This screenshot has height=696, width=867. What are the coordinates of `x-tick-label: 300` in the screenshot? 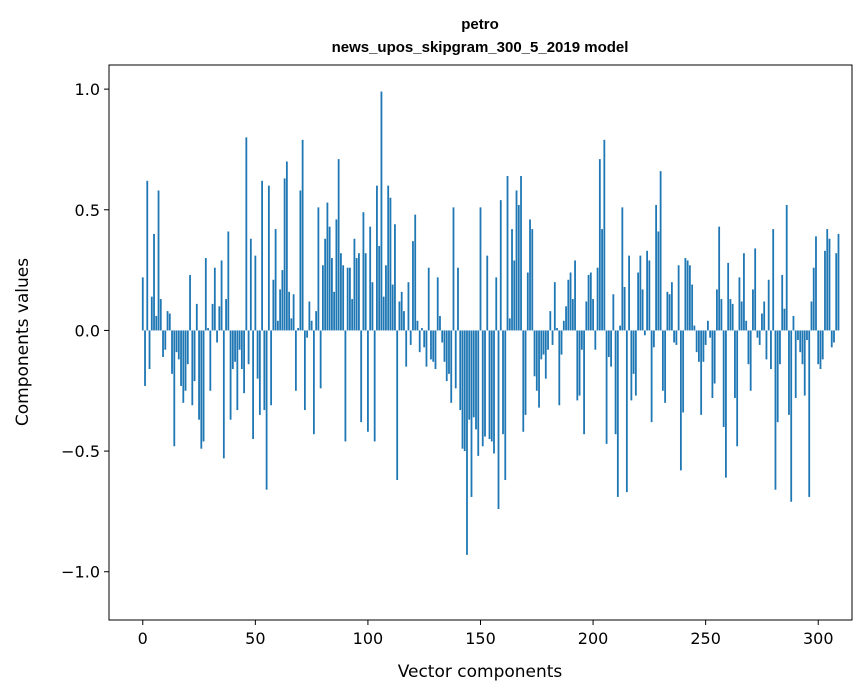 It's located at (818, 638).